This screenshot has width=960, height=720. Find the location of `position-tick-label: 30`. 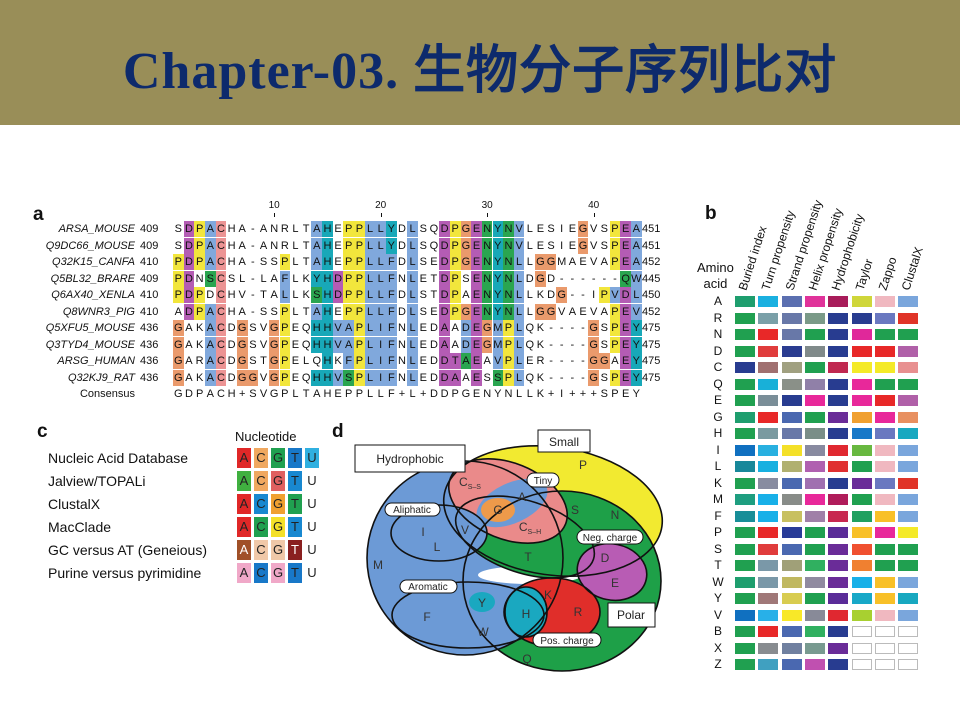

position-tick-label: 30 is located at coordinates (487, 205).